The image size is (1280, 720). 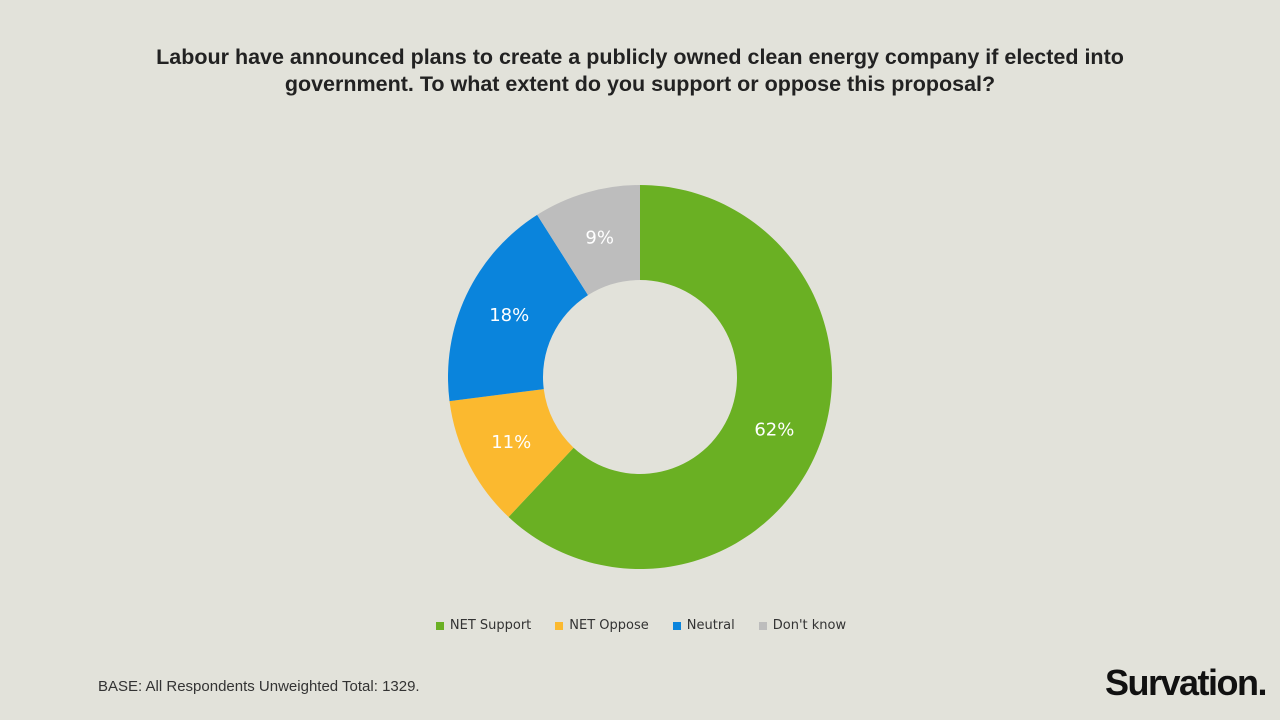 What do you see at coordinates (609, 625) in the screenshot?
I see `legend-label: NET Oppose` at bounding box center [609, 625].